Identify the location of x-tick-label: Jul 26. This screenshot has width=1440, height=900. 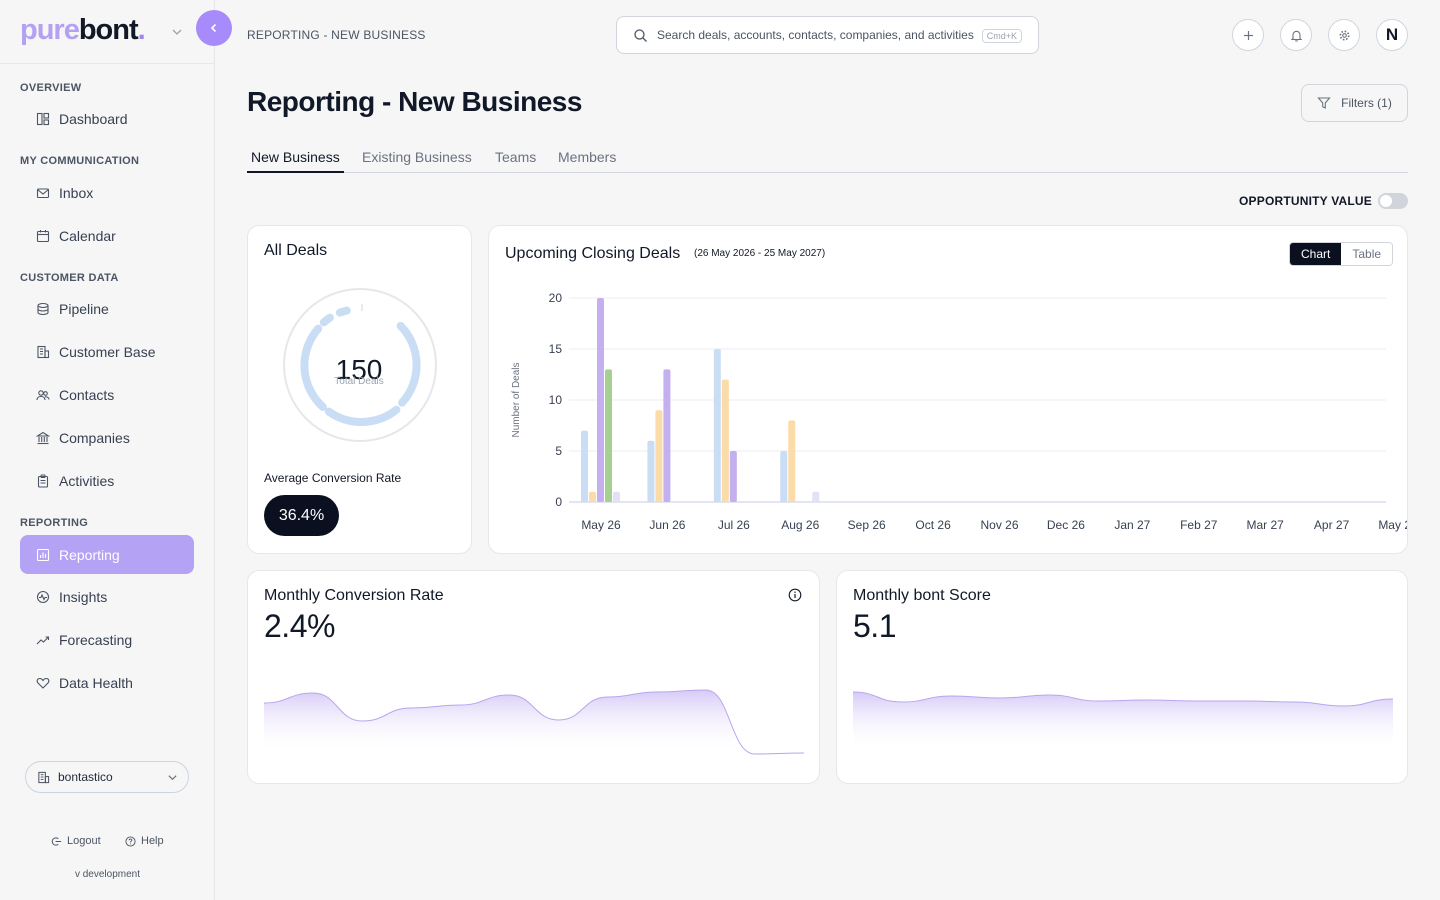
(734, 525).